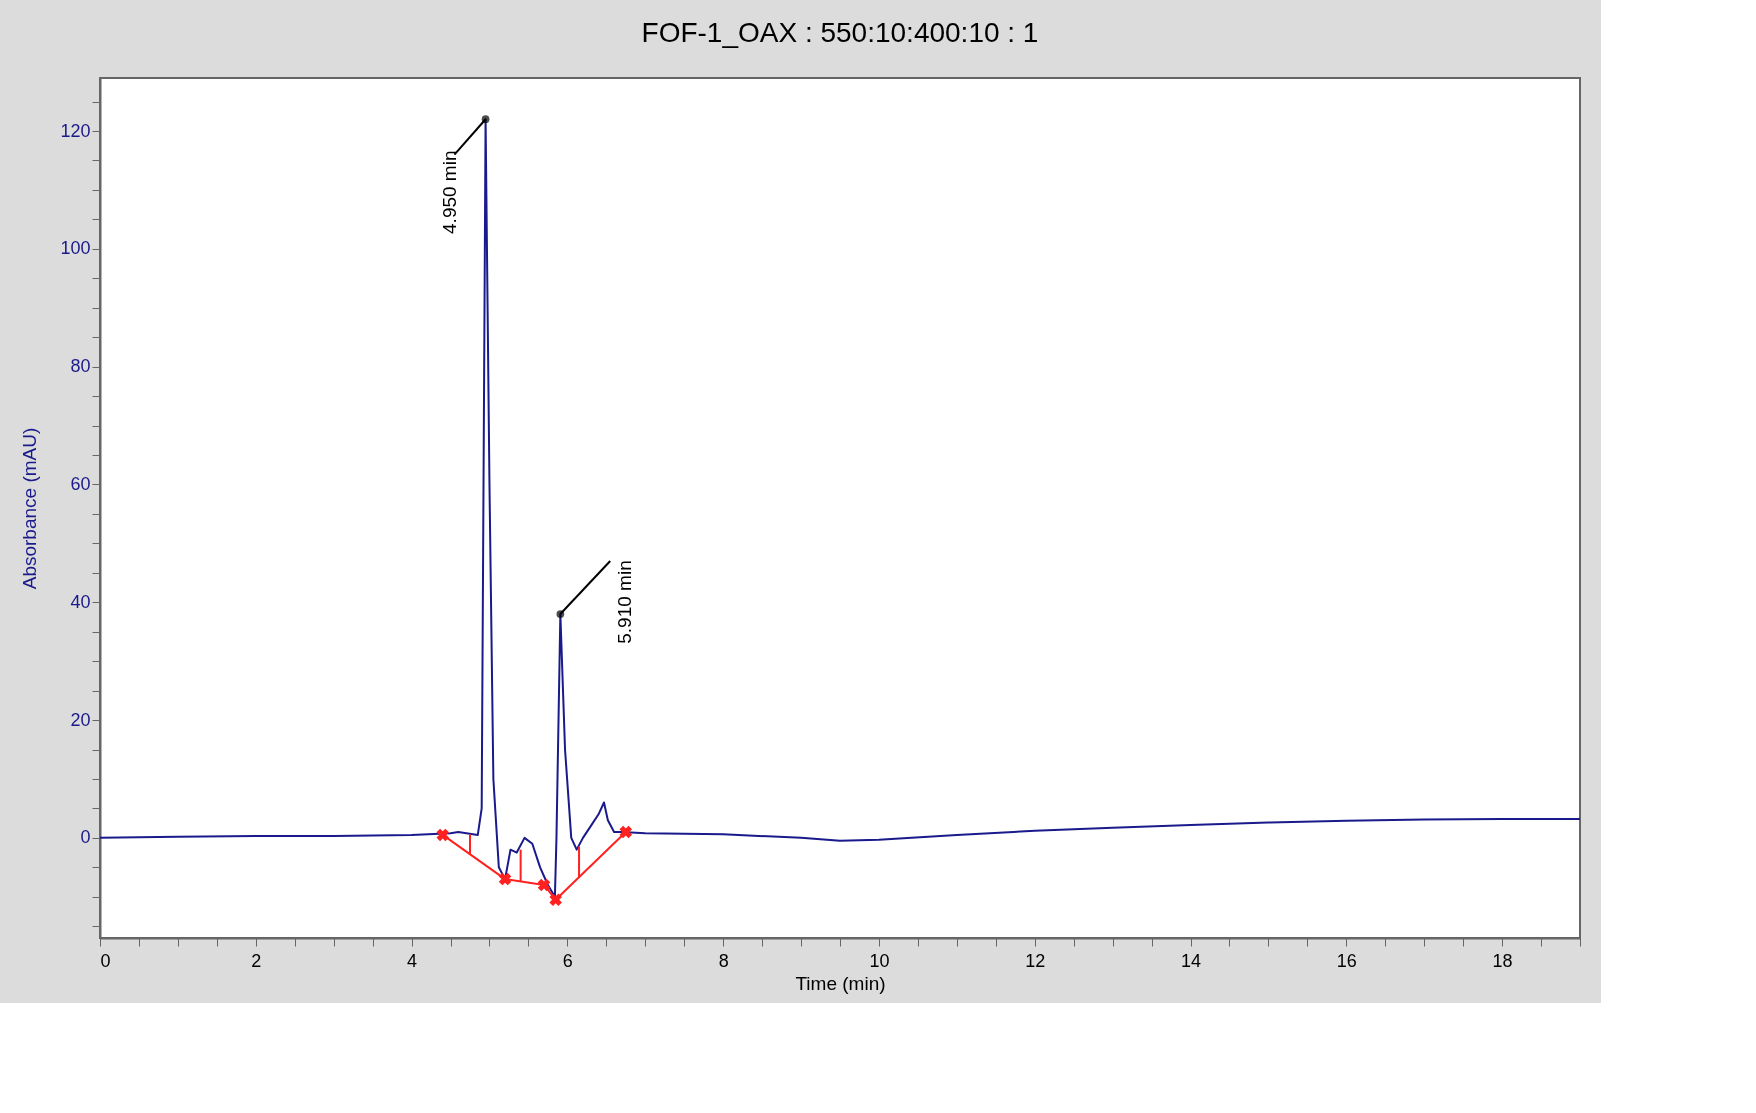  Describe the element at coordinates (1191, 960) in the screenshot. I see `x-tick-label: 14` at that location.